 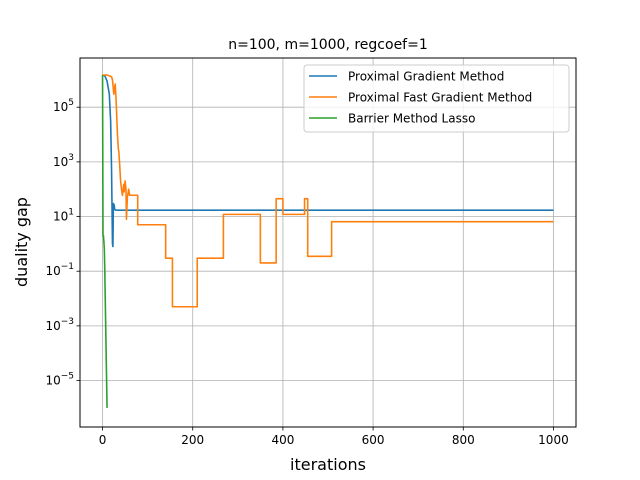 I want to click on x-tick-label: 600, so click(x=373, y=440).